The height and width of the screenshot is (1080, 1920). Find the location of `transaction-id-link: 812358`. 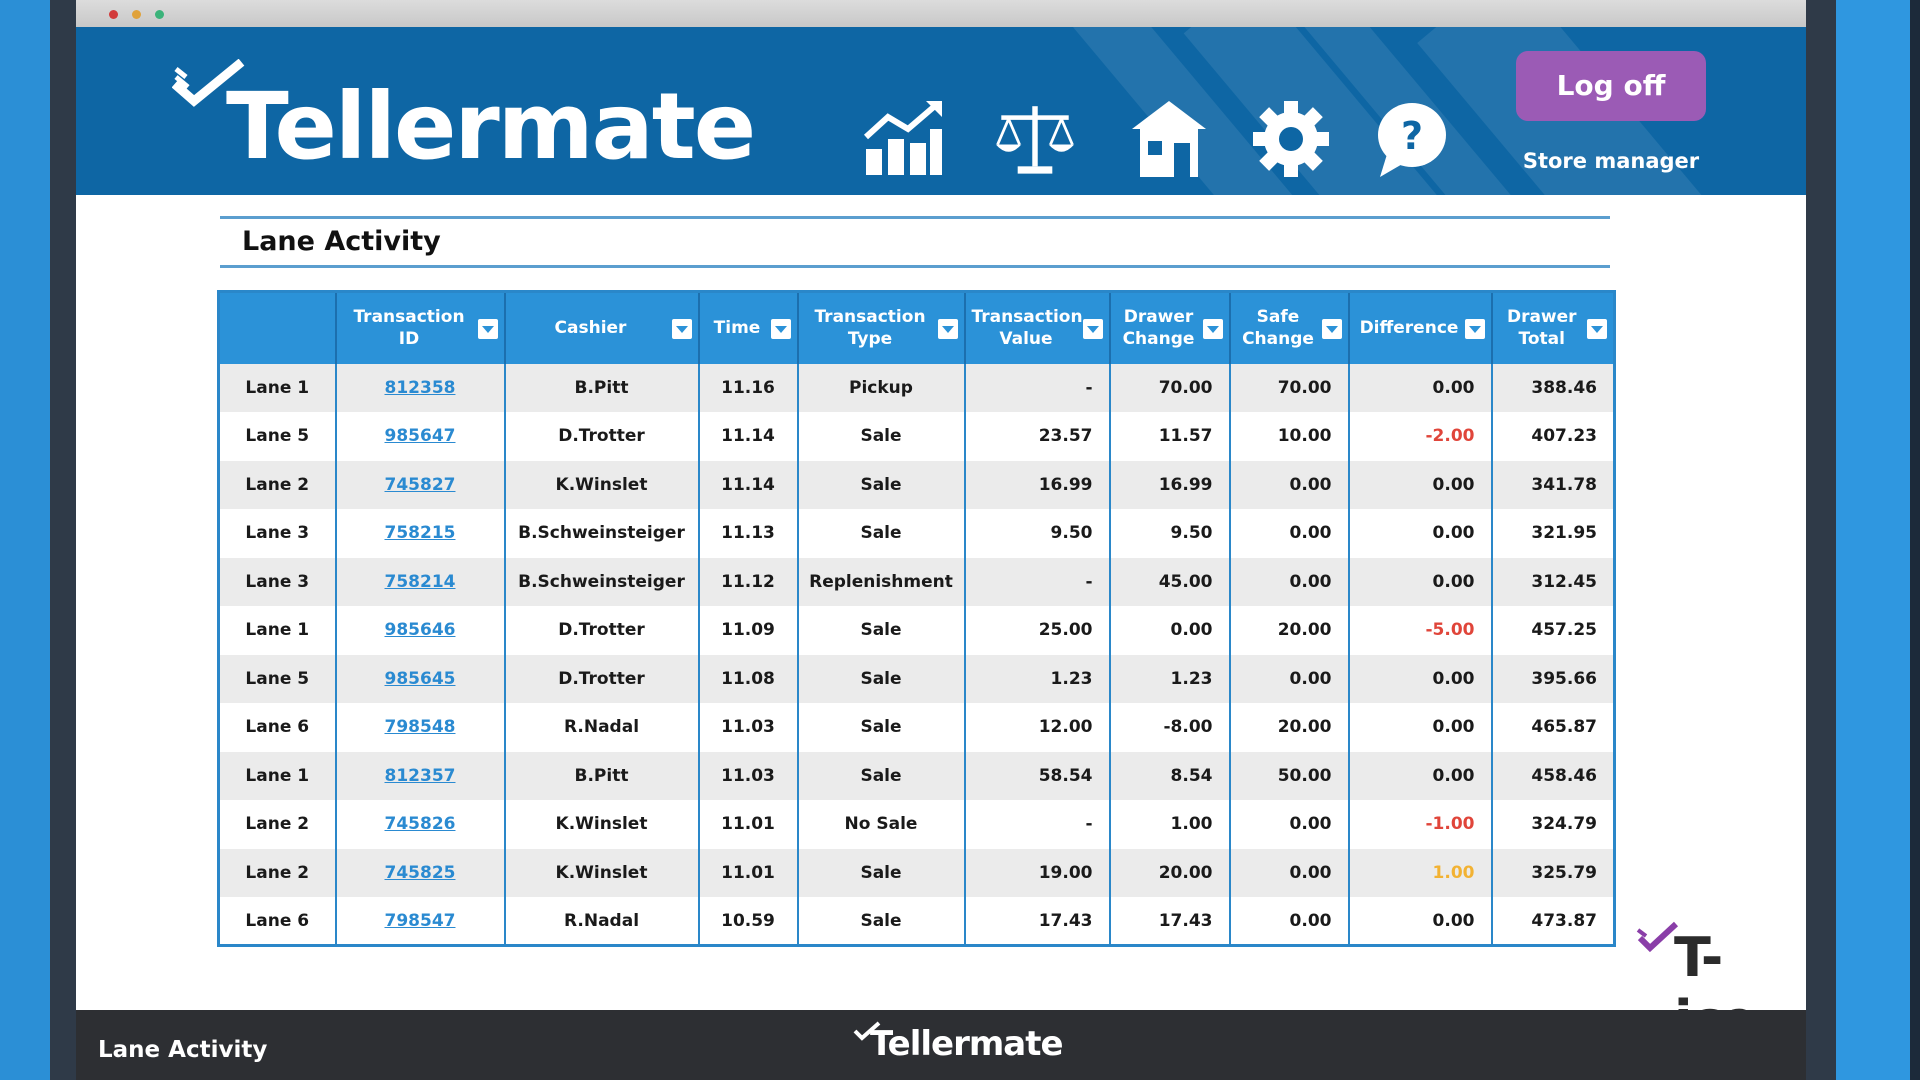

transaction-id-link: 812358 is located at coordinates (420, 387).